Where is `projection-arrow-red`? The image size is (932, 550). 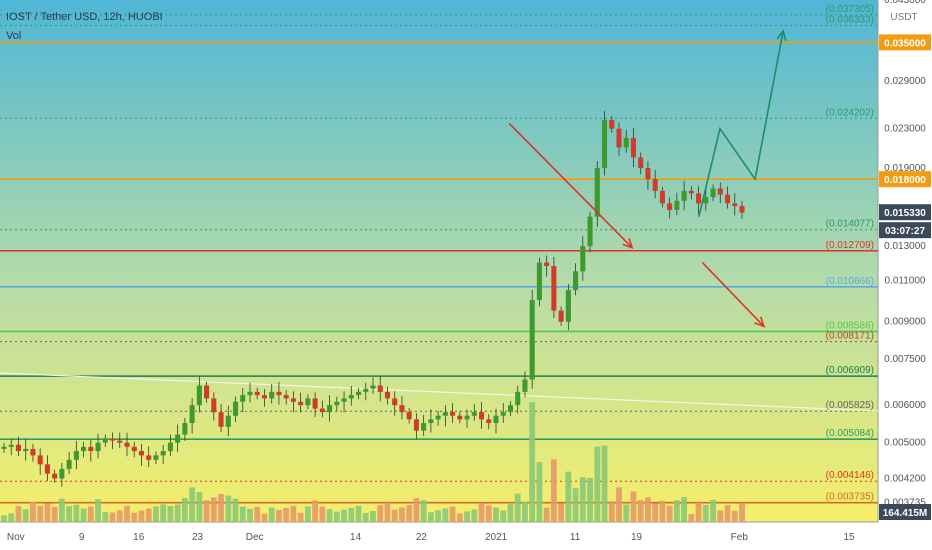
projection-arrow-red is located at coordinates (570, 185).